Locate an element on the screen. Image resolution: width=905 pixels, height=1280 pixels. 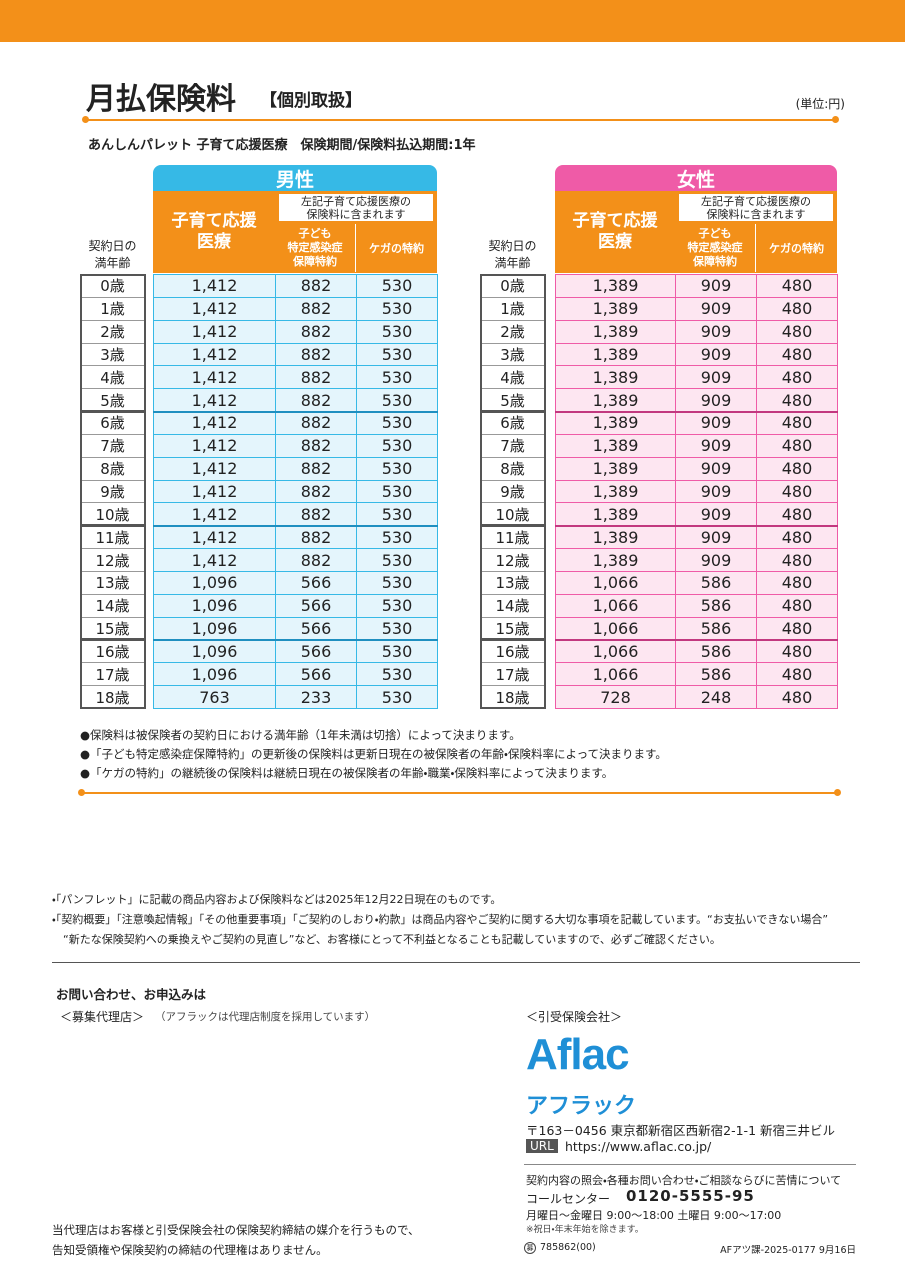
top-band is located at coordinates (452, 21).